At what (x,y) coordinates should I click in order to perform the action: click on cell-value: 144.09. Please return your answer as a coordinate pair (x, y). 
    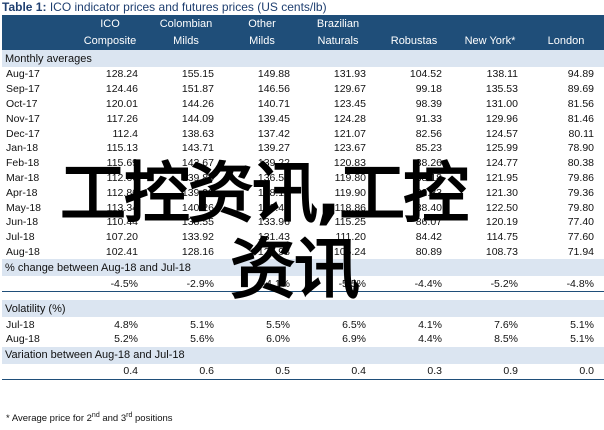
    Looking at the image, I should click on (197, 118).